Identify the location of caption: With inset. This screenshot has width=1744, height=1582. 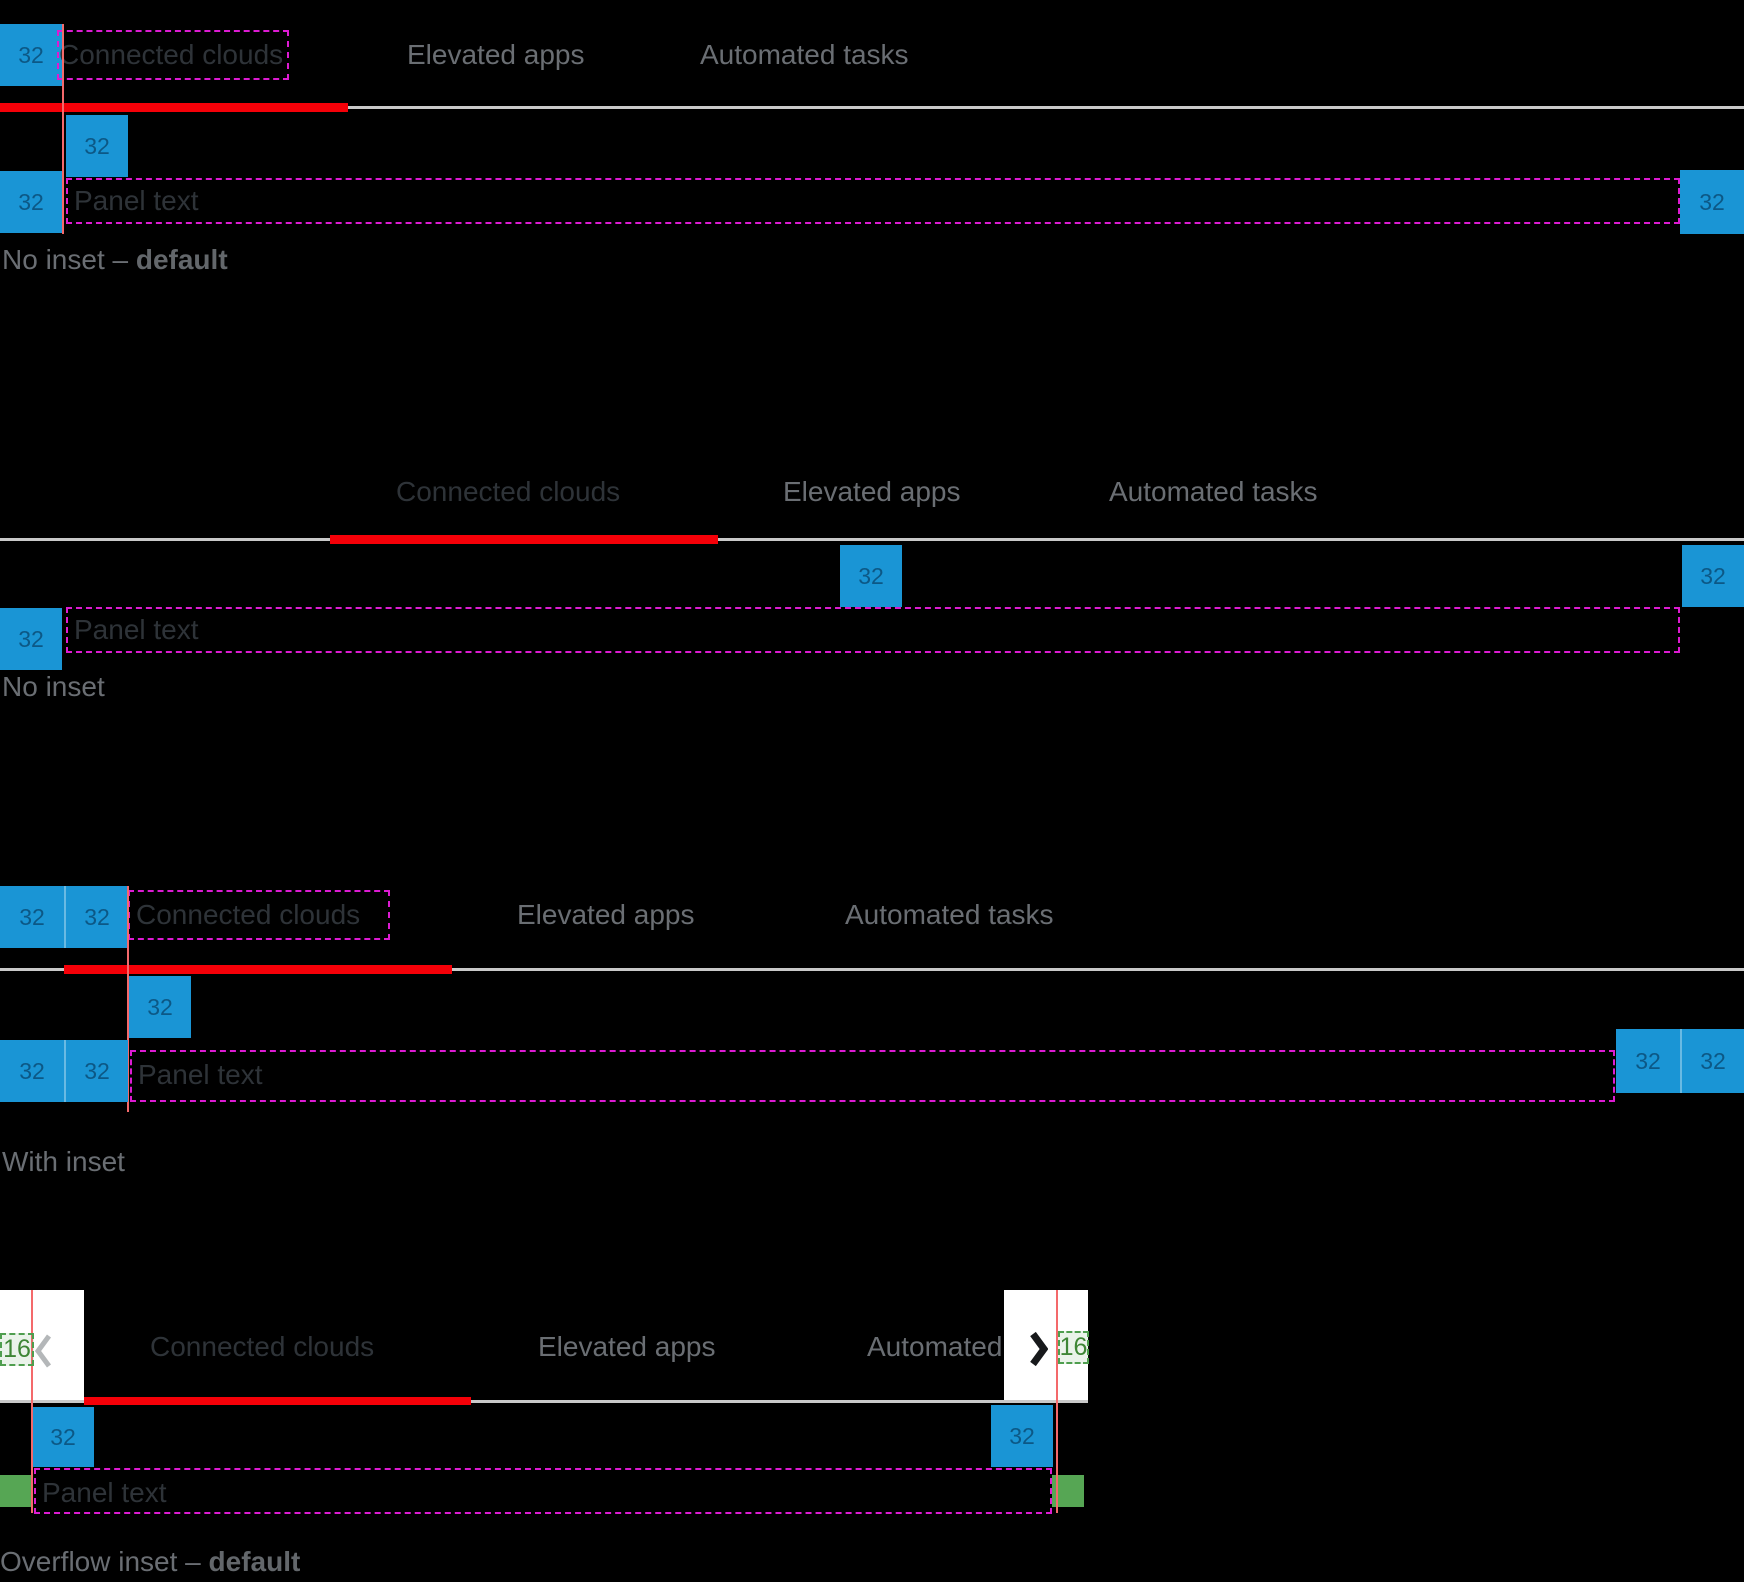
(63, 1161).